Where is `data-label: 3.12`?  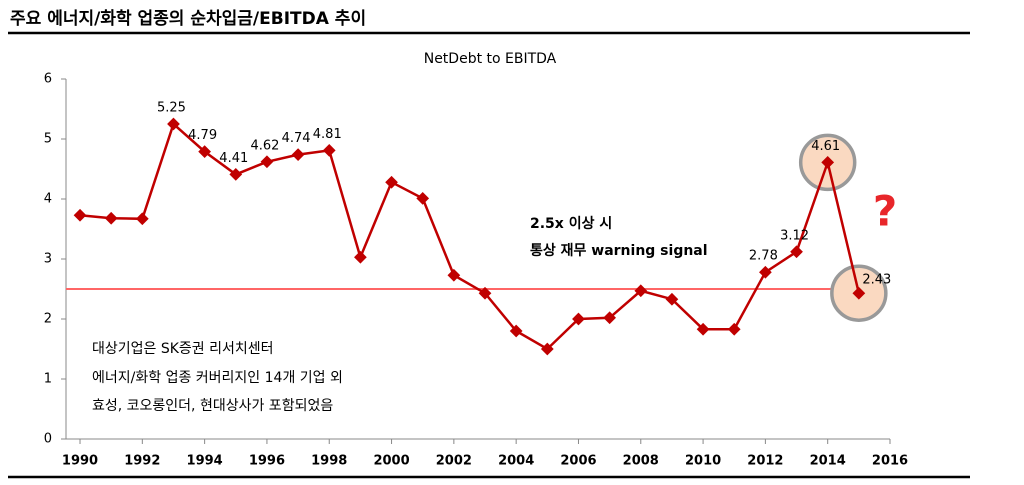 data-label: 3.12 is located at coordinates (794, 235).